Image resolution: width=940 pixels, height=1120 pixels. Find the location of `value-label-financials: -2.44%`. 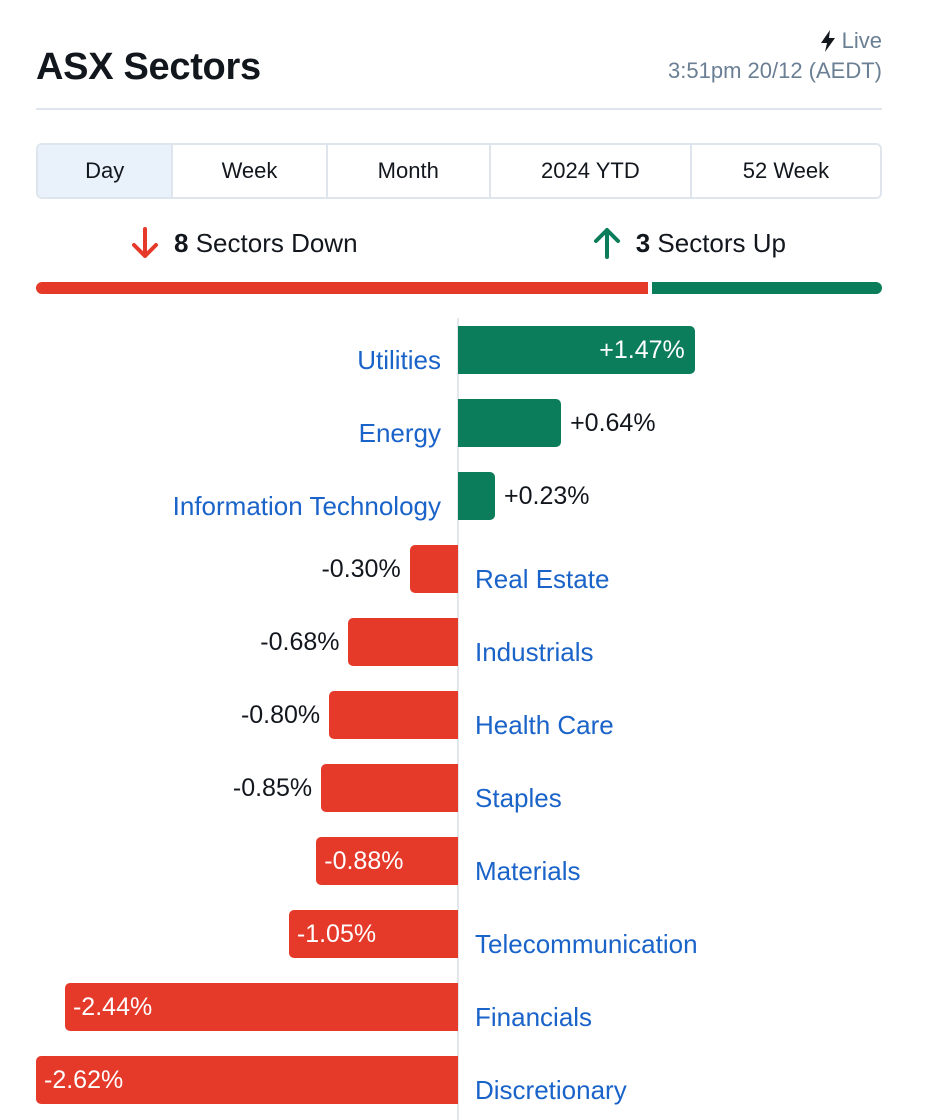

value-label-financials: -2.44% is located at coordinates (112, 1007).